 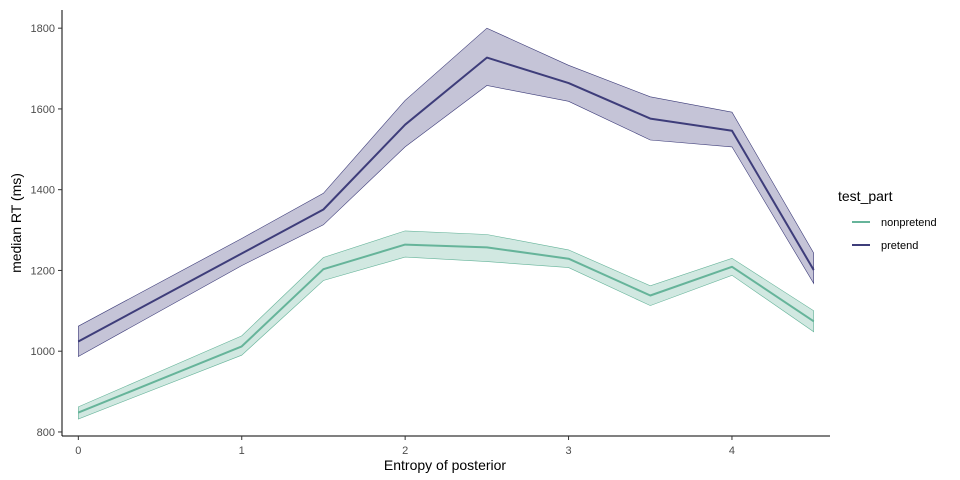 I want to click on y-axis-label: median RT (ms), so click(x=16, y=223).